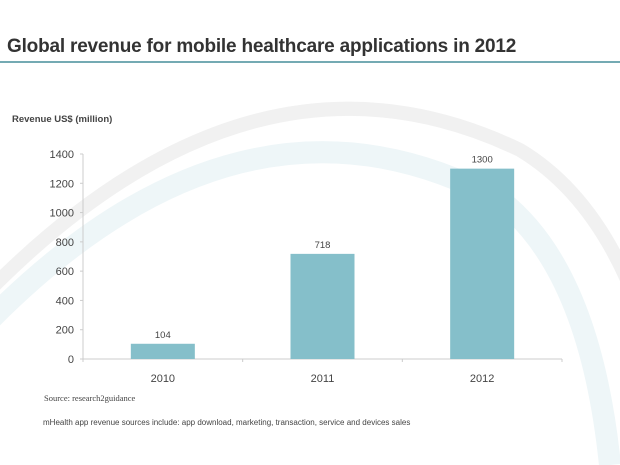 This screenshot has height=465, width=620. I want to click on x-tick-labels: 2010 2011 2012, so click(323, 379).